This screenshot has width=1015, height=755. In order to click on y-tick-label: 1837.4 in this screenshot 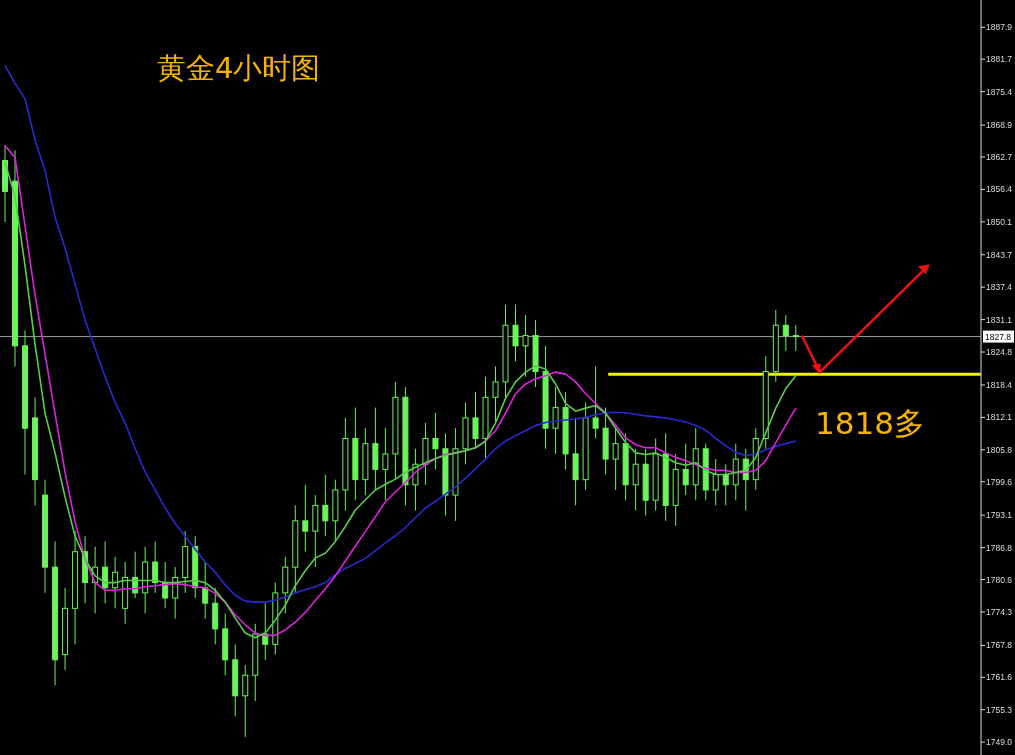, I will do `click(999, 287)`.